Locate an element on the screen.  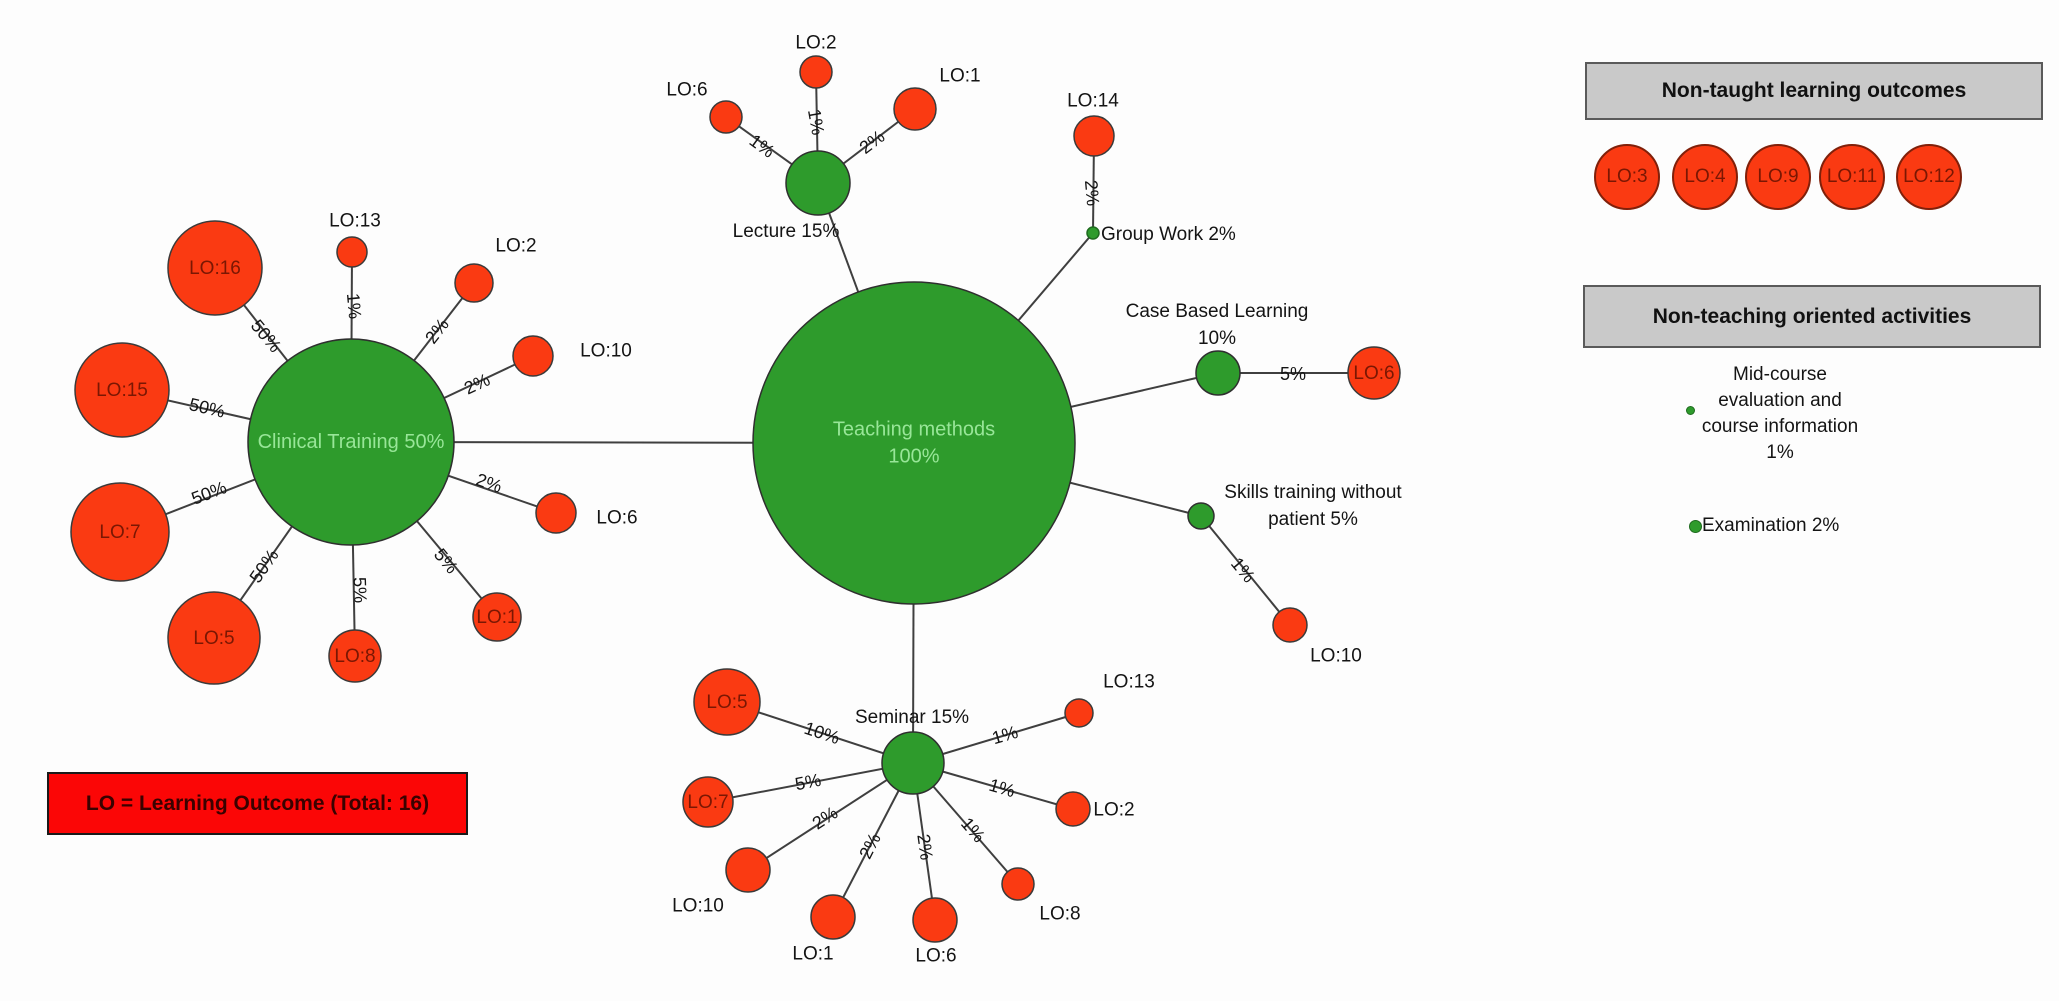
node-label-c5: LO:5 is located at coordinates (213, 638).